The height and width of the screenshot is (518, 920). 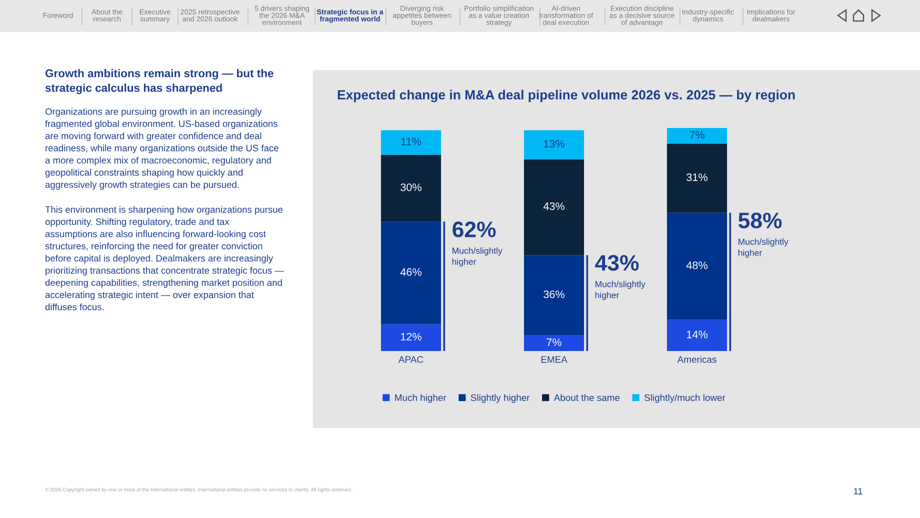 I want to click on x-tick-label: Americas, so click(x=696, y=359).